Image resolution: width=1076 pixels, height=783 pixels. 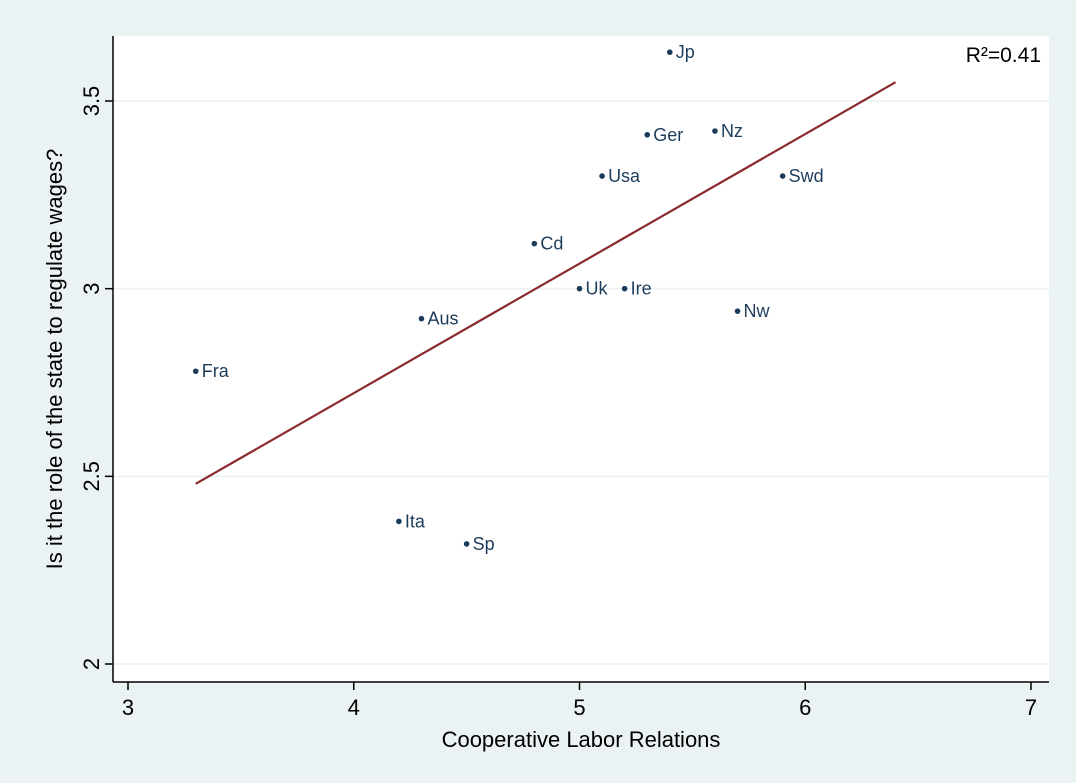 What do you see at coordinates (685, 52) in the screenshot?
I see `point-label: Jp` at bounding box center [685, 52].